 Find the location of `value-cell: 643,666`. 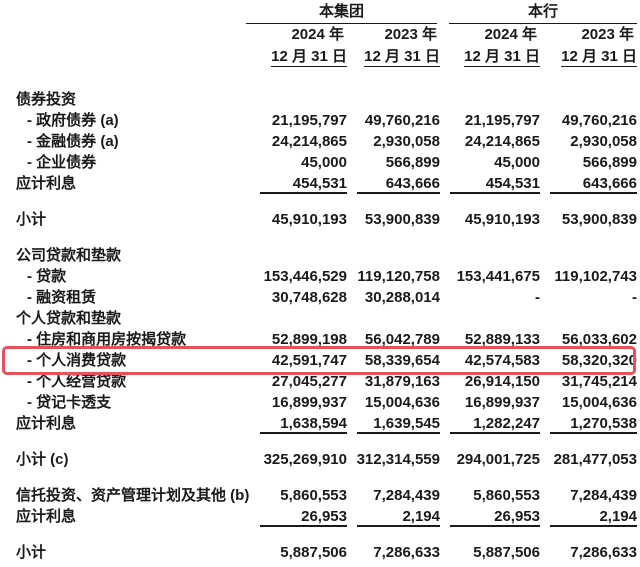

value-cell: 643,666 is located at coordinates (588, 183).